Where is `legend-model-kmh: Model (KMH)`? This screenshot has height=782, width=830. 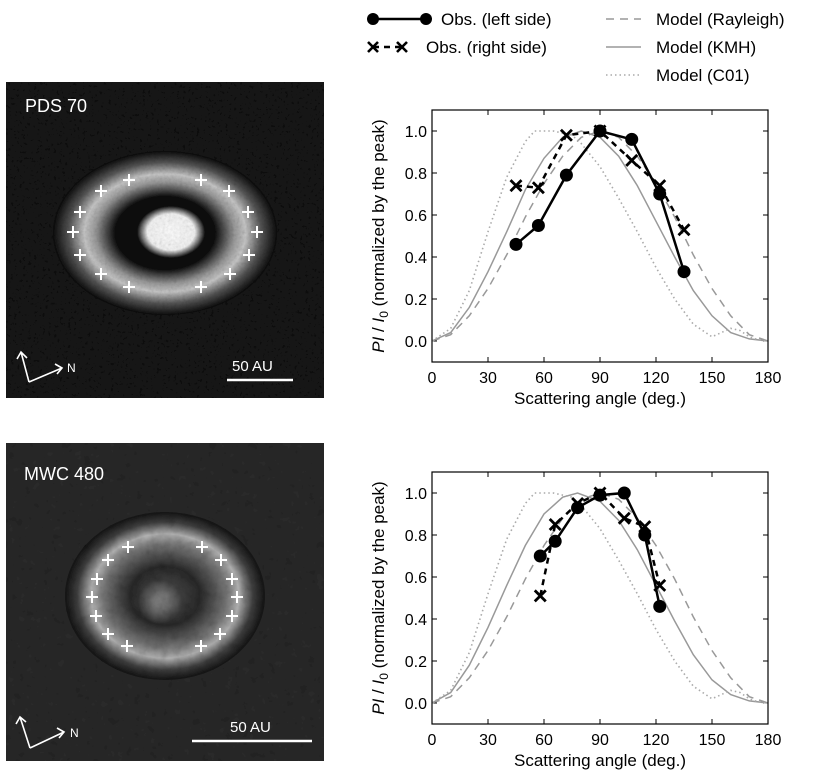 legend-model-kmh: Model (KMH) is located at coordinates (681, 47).